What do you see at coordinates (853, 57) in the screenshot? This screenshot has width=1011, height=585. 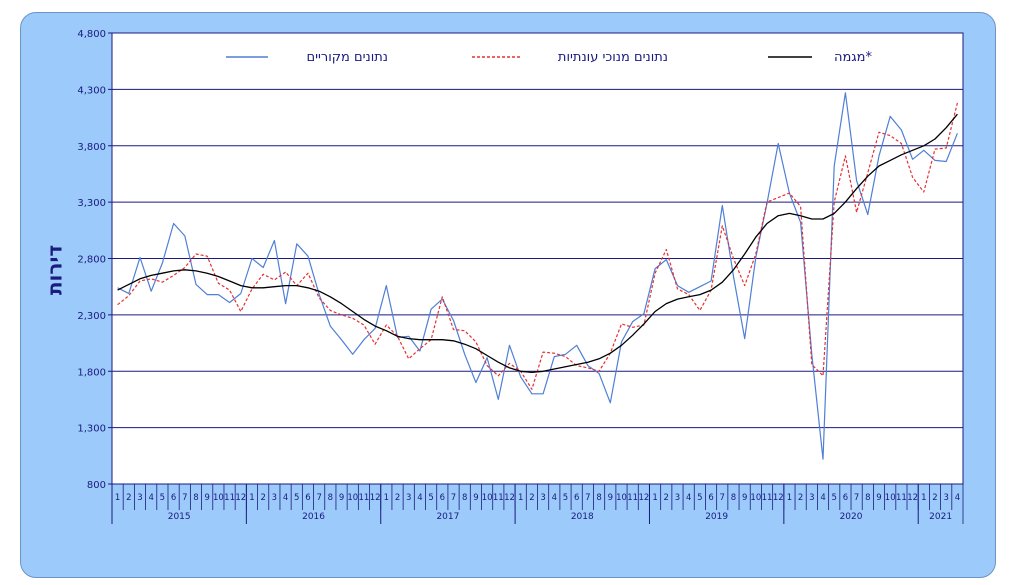 I see `legend-label-trend: מגמה*` at bounding box center [853, 57].